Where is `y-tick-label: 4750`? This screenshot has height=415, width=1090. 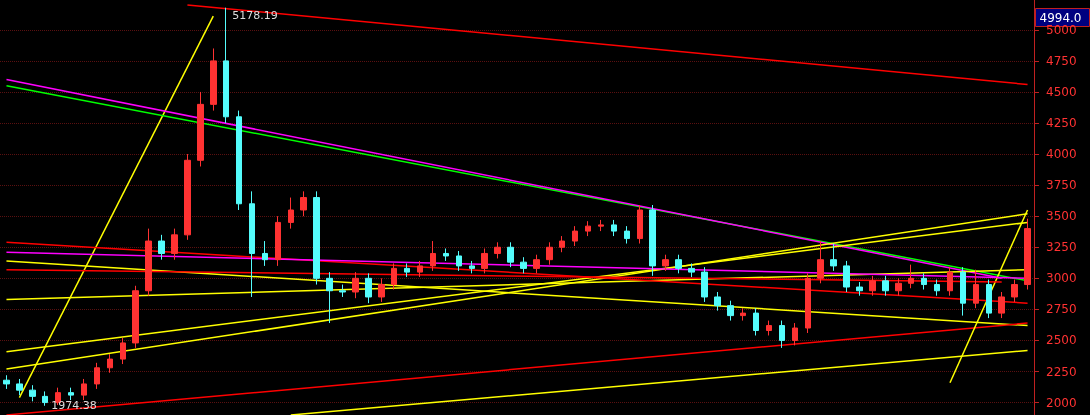
y-tick-label: 4750 is located at coordinates (1061, 60).